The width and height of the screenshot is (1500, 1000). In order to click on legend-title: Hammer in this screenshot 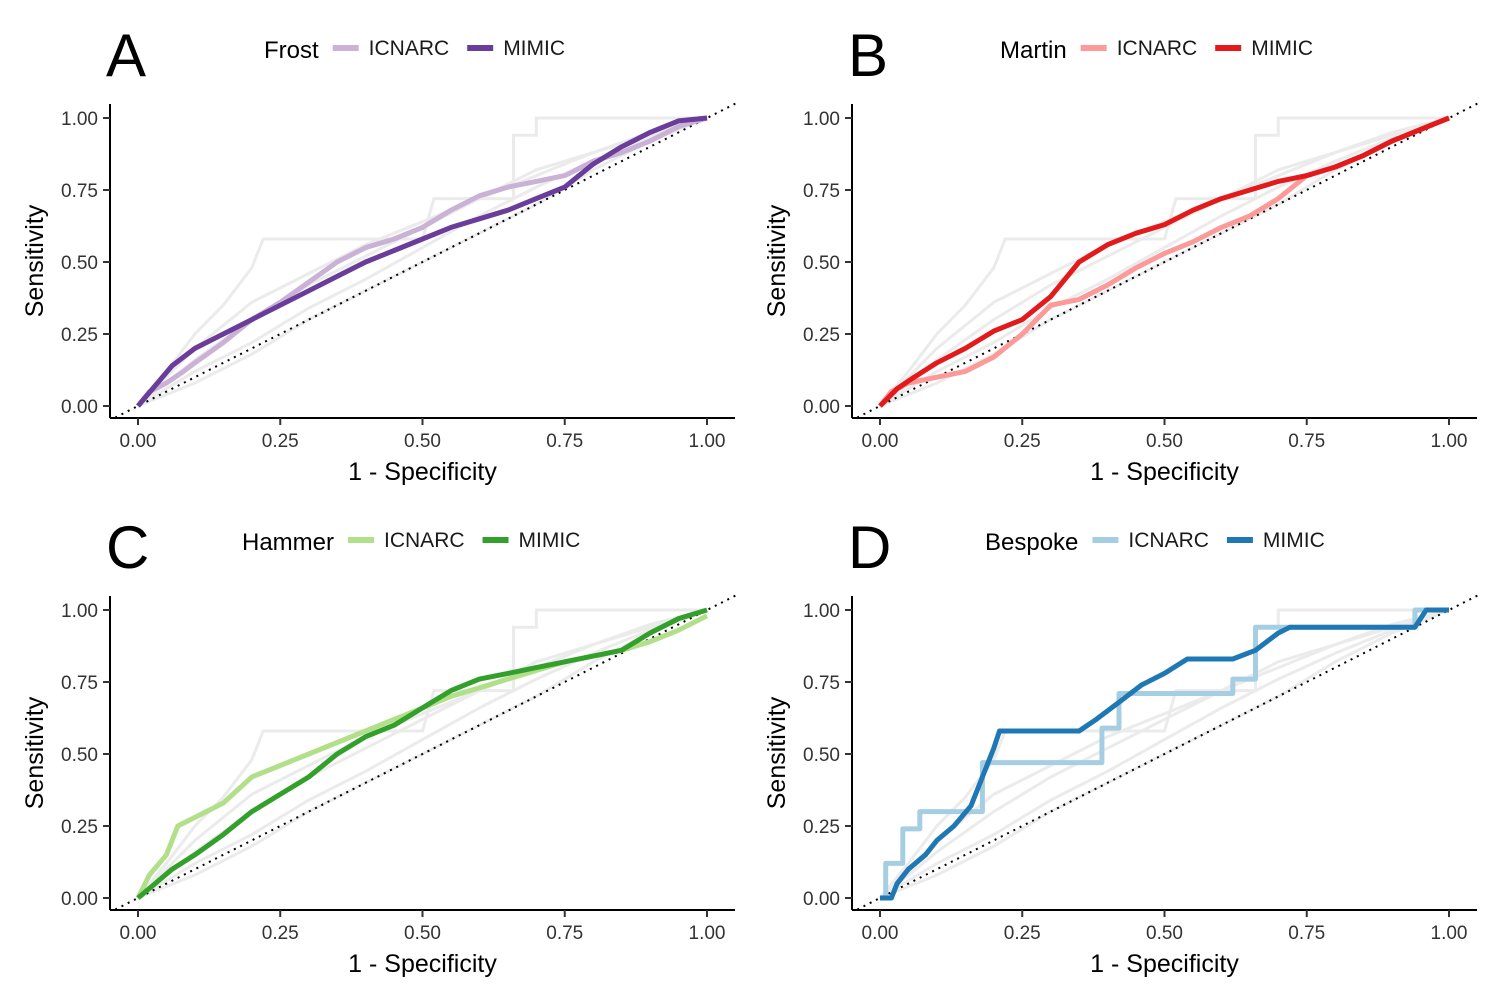, I will do `click(288, 542)`.